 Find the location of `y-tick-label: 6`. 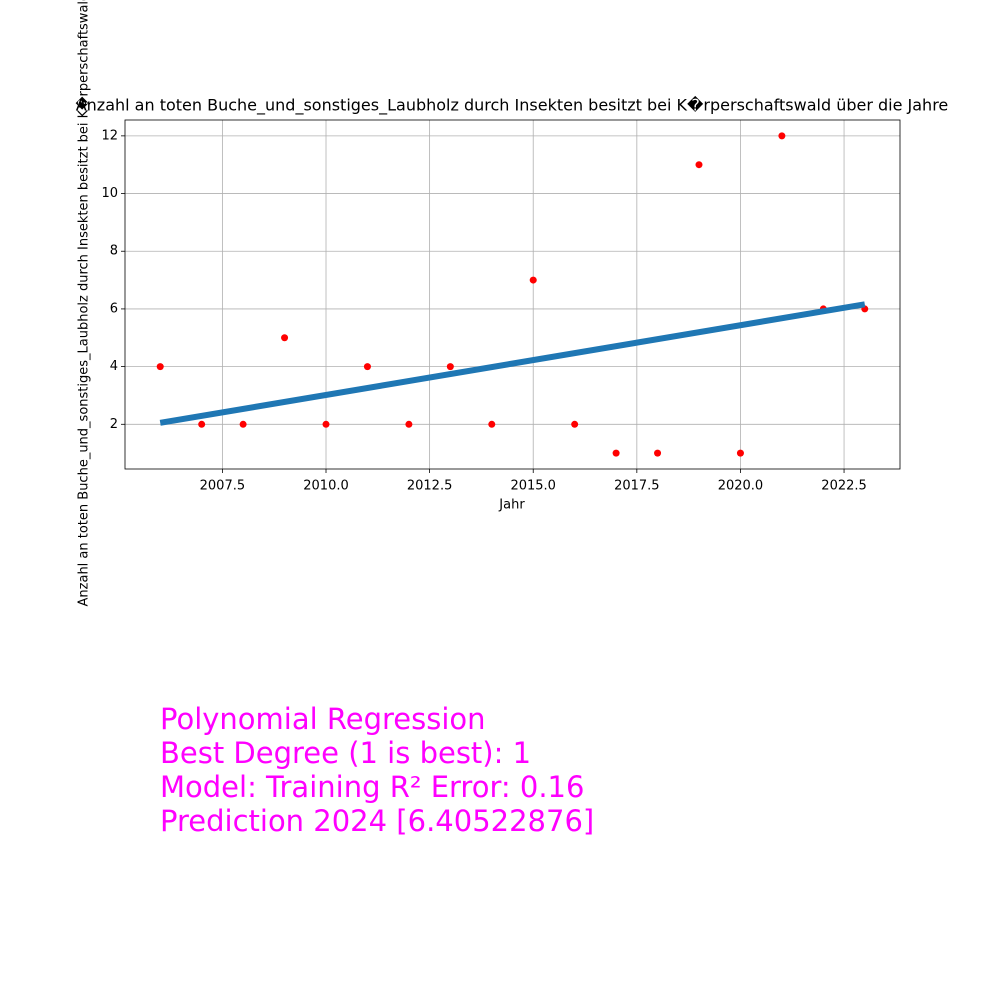

y-tick-label: 6 is located at coordinates (114, 308).